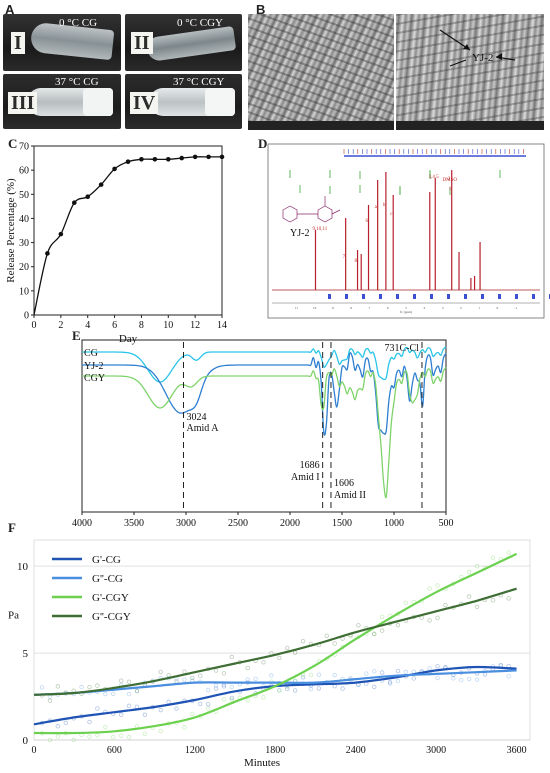 The height and width of the screenshot is (773, 550). What do you see at coordinates (203, 428) in the screenshot?
I see `annotation-label: Amid A` at bounding box center [203, 428].